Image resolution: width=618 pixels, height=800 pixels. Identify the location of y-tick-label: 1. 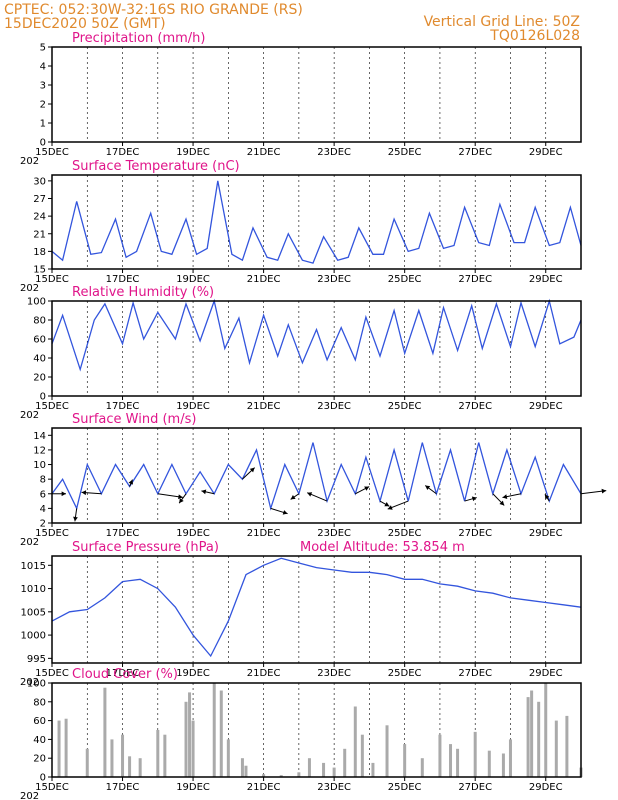
(43, 124).